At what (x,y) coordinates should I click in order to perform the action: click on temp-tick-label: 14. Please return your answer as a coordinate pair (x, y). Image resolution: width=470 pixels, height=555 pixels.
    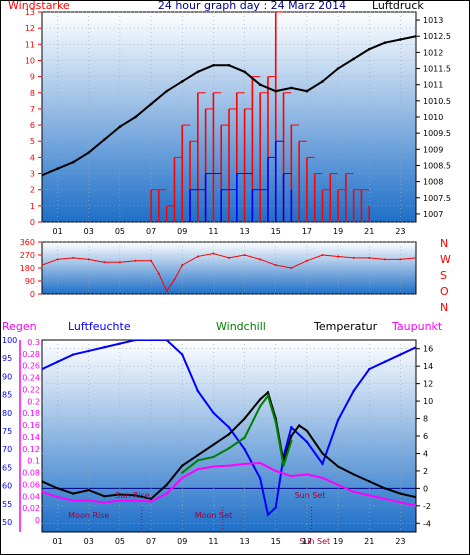
    Looking at the image, I should click on (428, 366).